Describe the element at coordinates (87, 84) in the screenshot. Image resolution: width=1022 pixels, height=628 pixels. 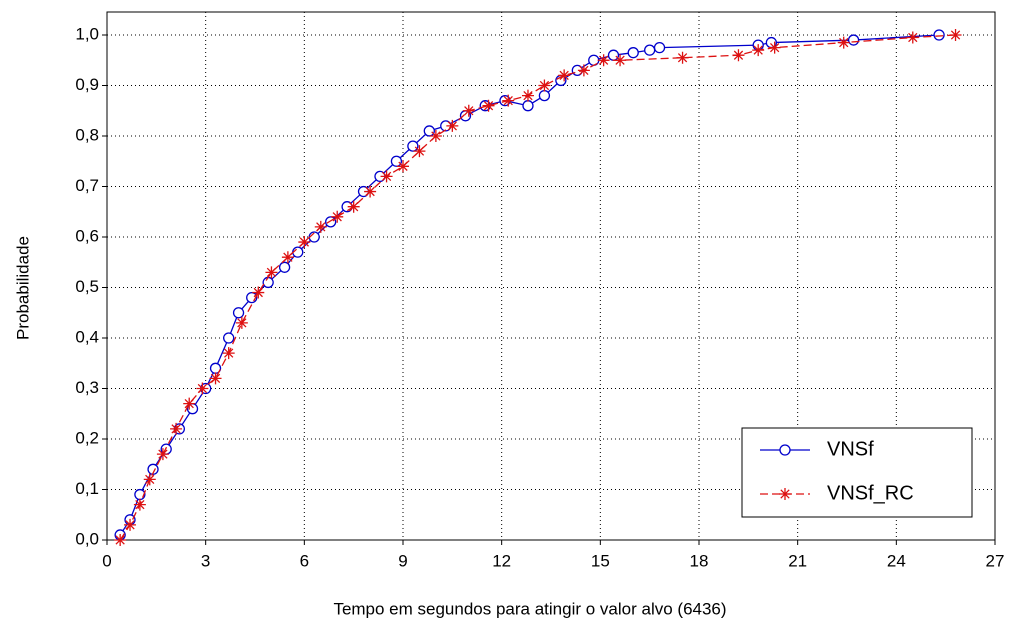
I see `y-tick-label: 0,9` at that location.